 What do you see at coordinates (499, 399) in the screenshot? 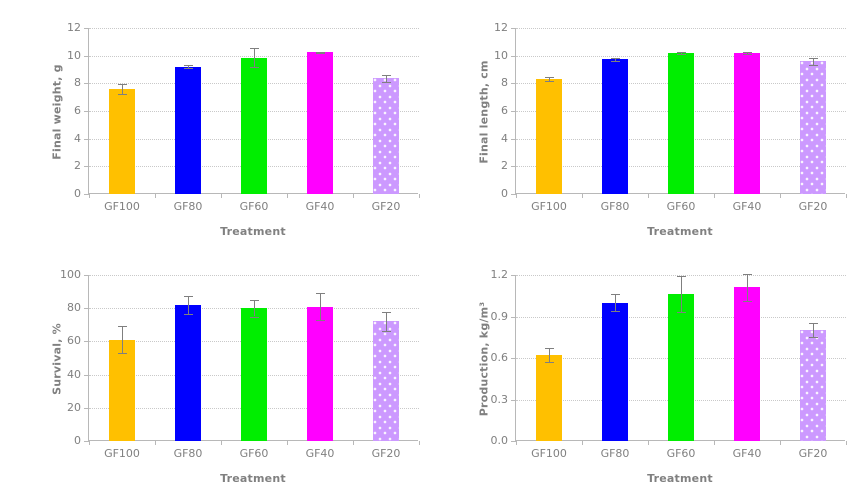
I see `y-tick-label: 0.3` at bounding box center [499, 399].